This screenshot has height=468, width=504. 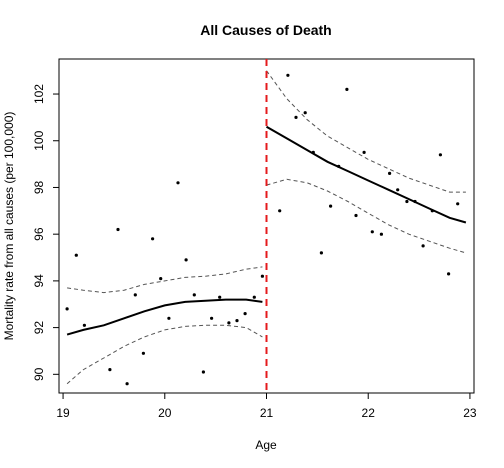 What do you see at coordinates (470, 413) in the screenshot?
I see `x-tick-label: 23` at bounding box center [470, 413].